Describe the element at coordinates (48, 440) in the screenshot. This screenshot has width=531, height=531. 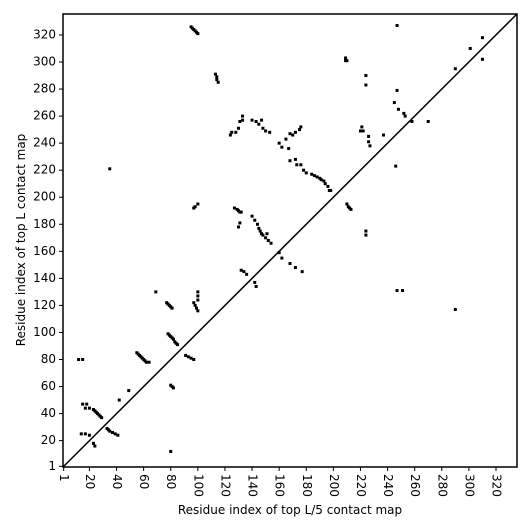
I see `y-tick-label: 20` at that location.